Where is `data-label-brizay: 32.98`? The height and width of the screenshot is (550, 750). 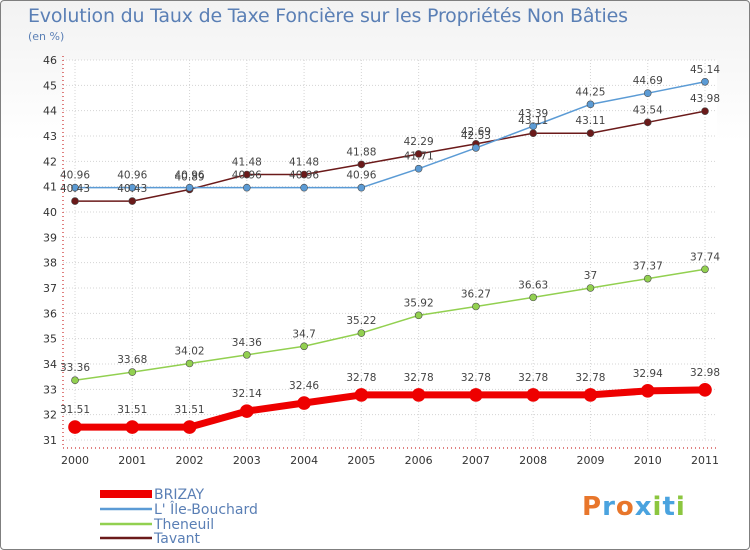
data-label-brizay: 32.98 is located at coordinates (705, 373).